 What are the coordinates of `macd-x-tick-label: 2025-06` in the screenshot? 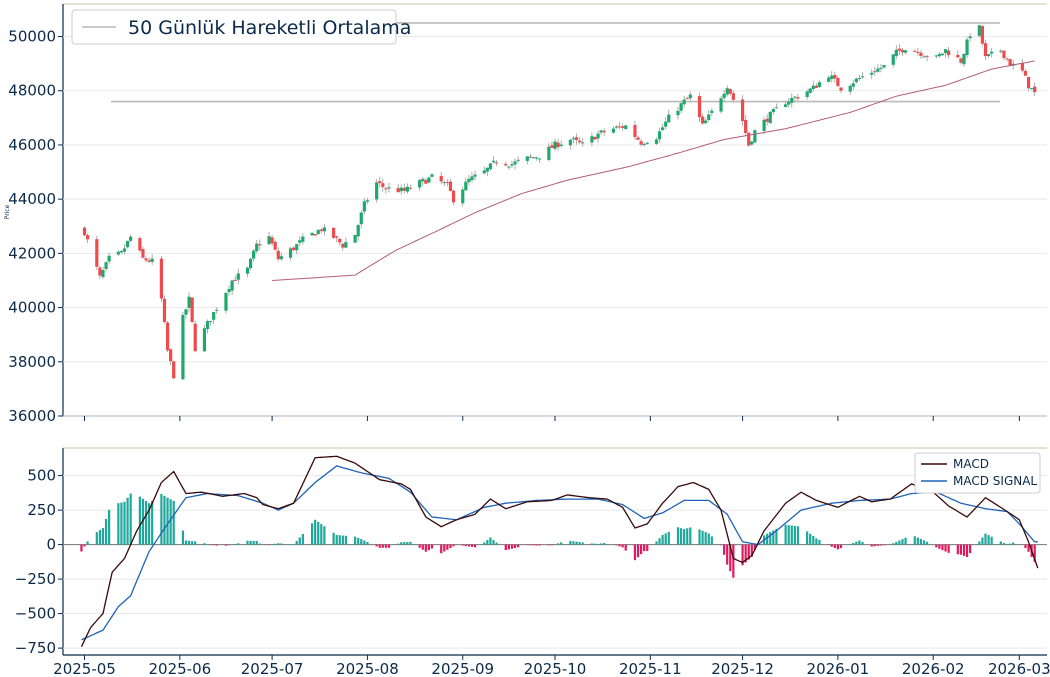 It's located at (180, 668).